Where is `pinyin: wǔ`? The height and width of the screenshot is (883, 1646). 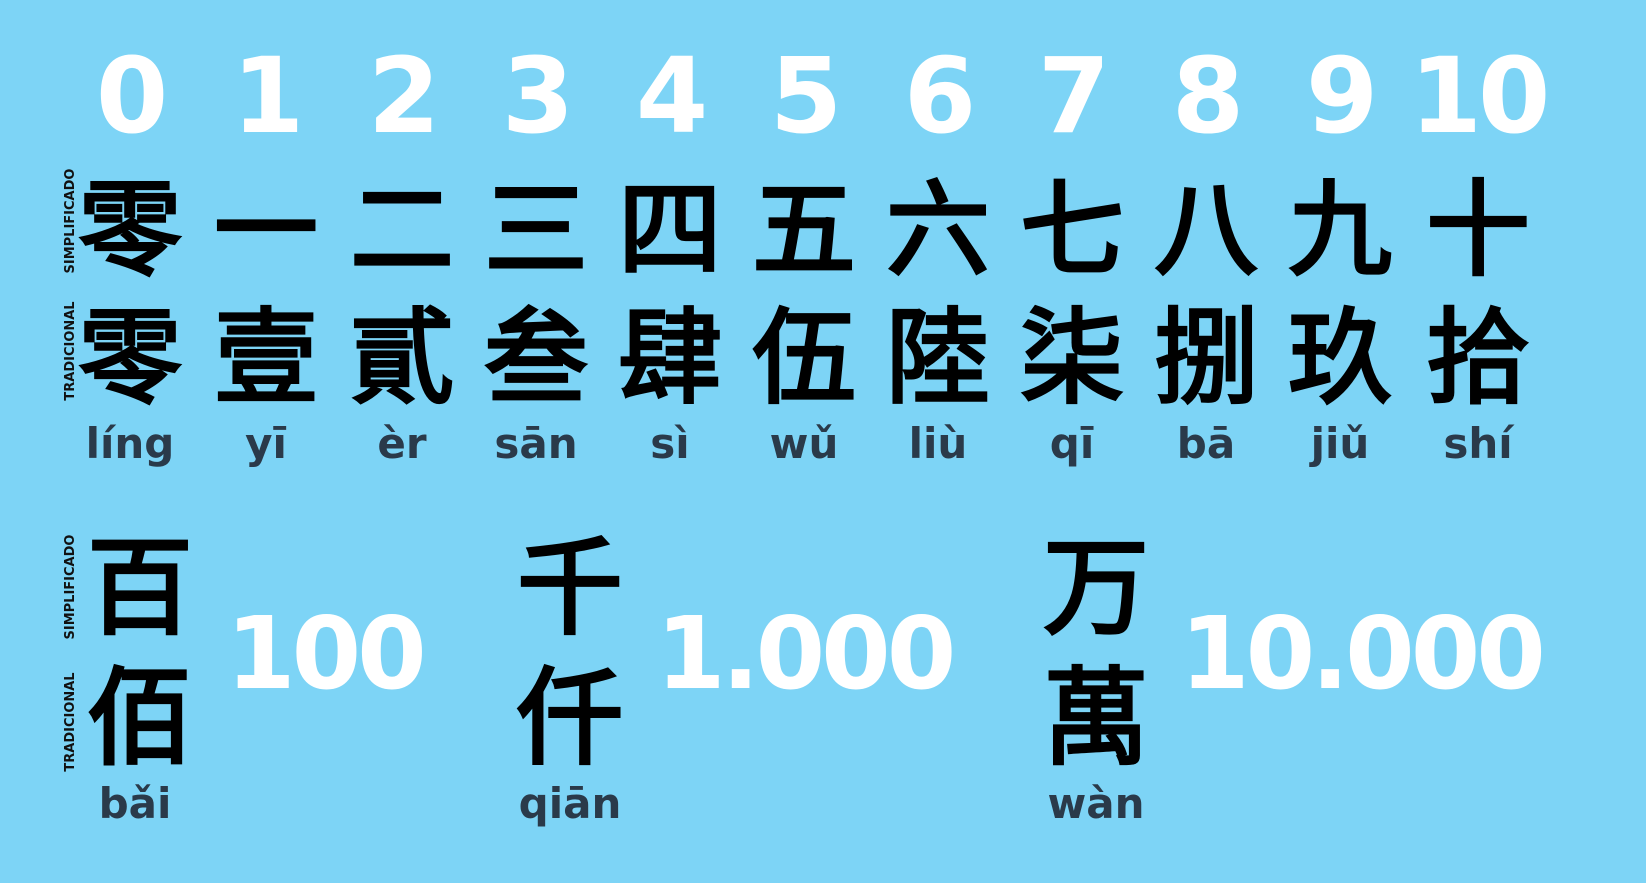 pinyin: wǔ is located at coordinates (804, 443).